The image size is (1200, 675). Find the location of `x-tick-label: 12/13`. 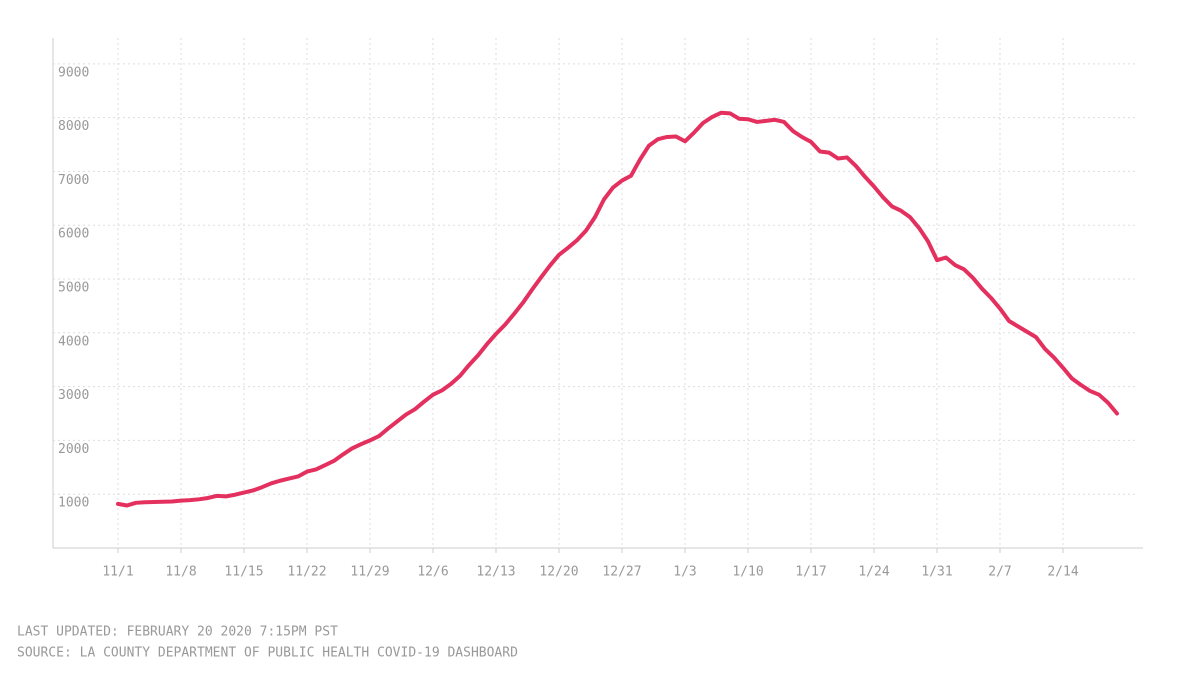

x-tick-label: 12/13 is located at coordinates (495, 572).